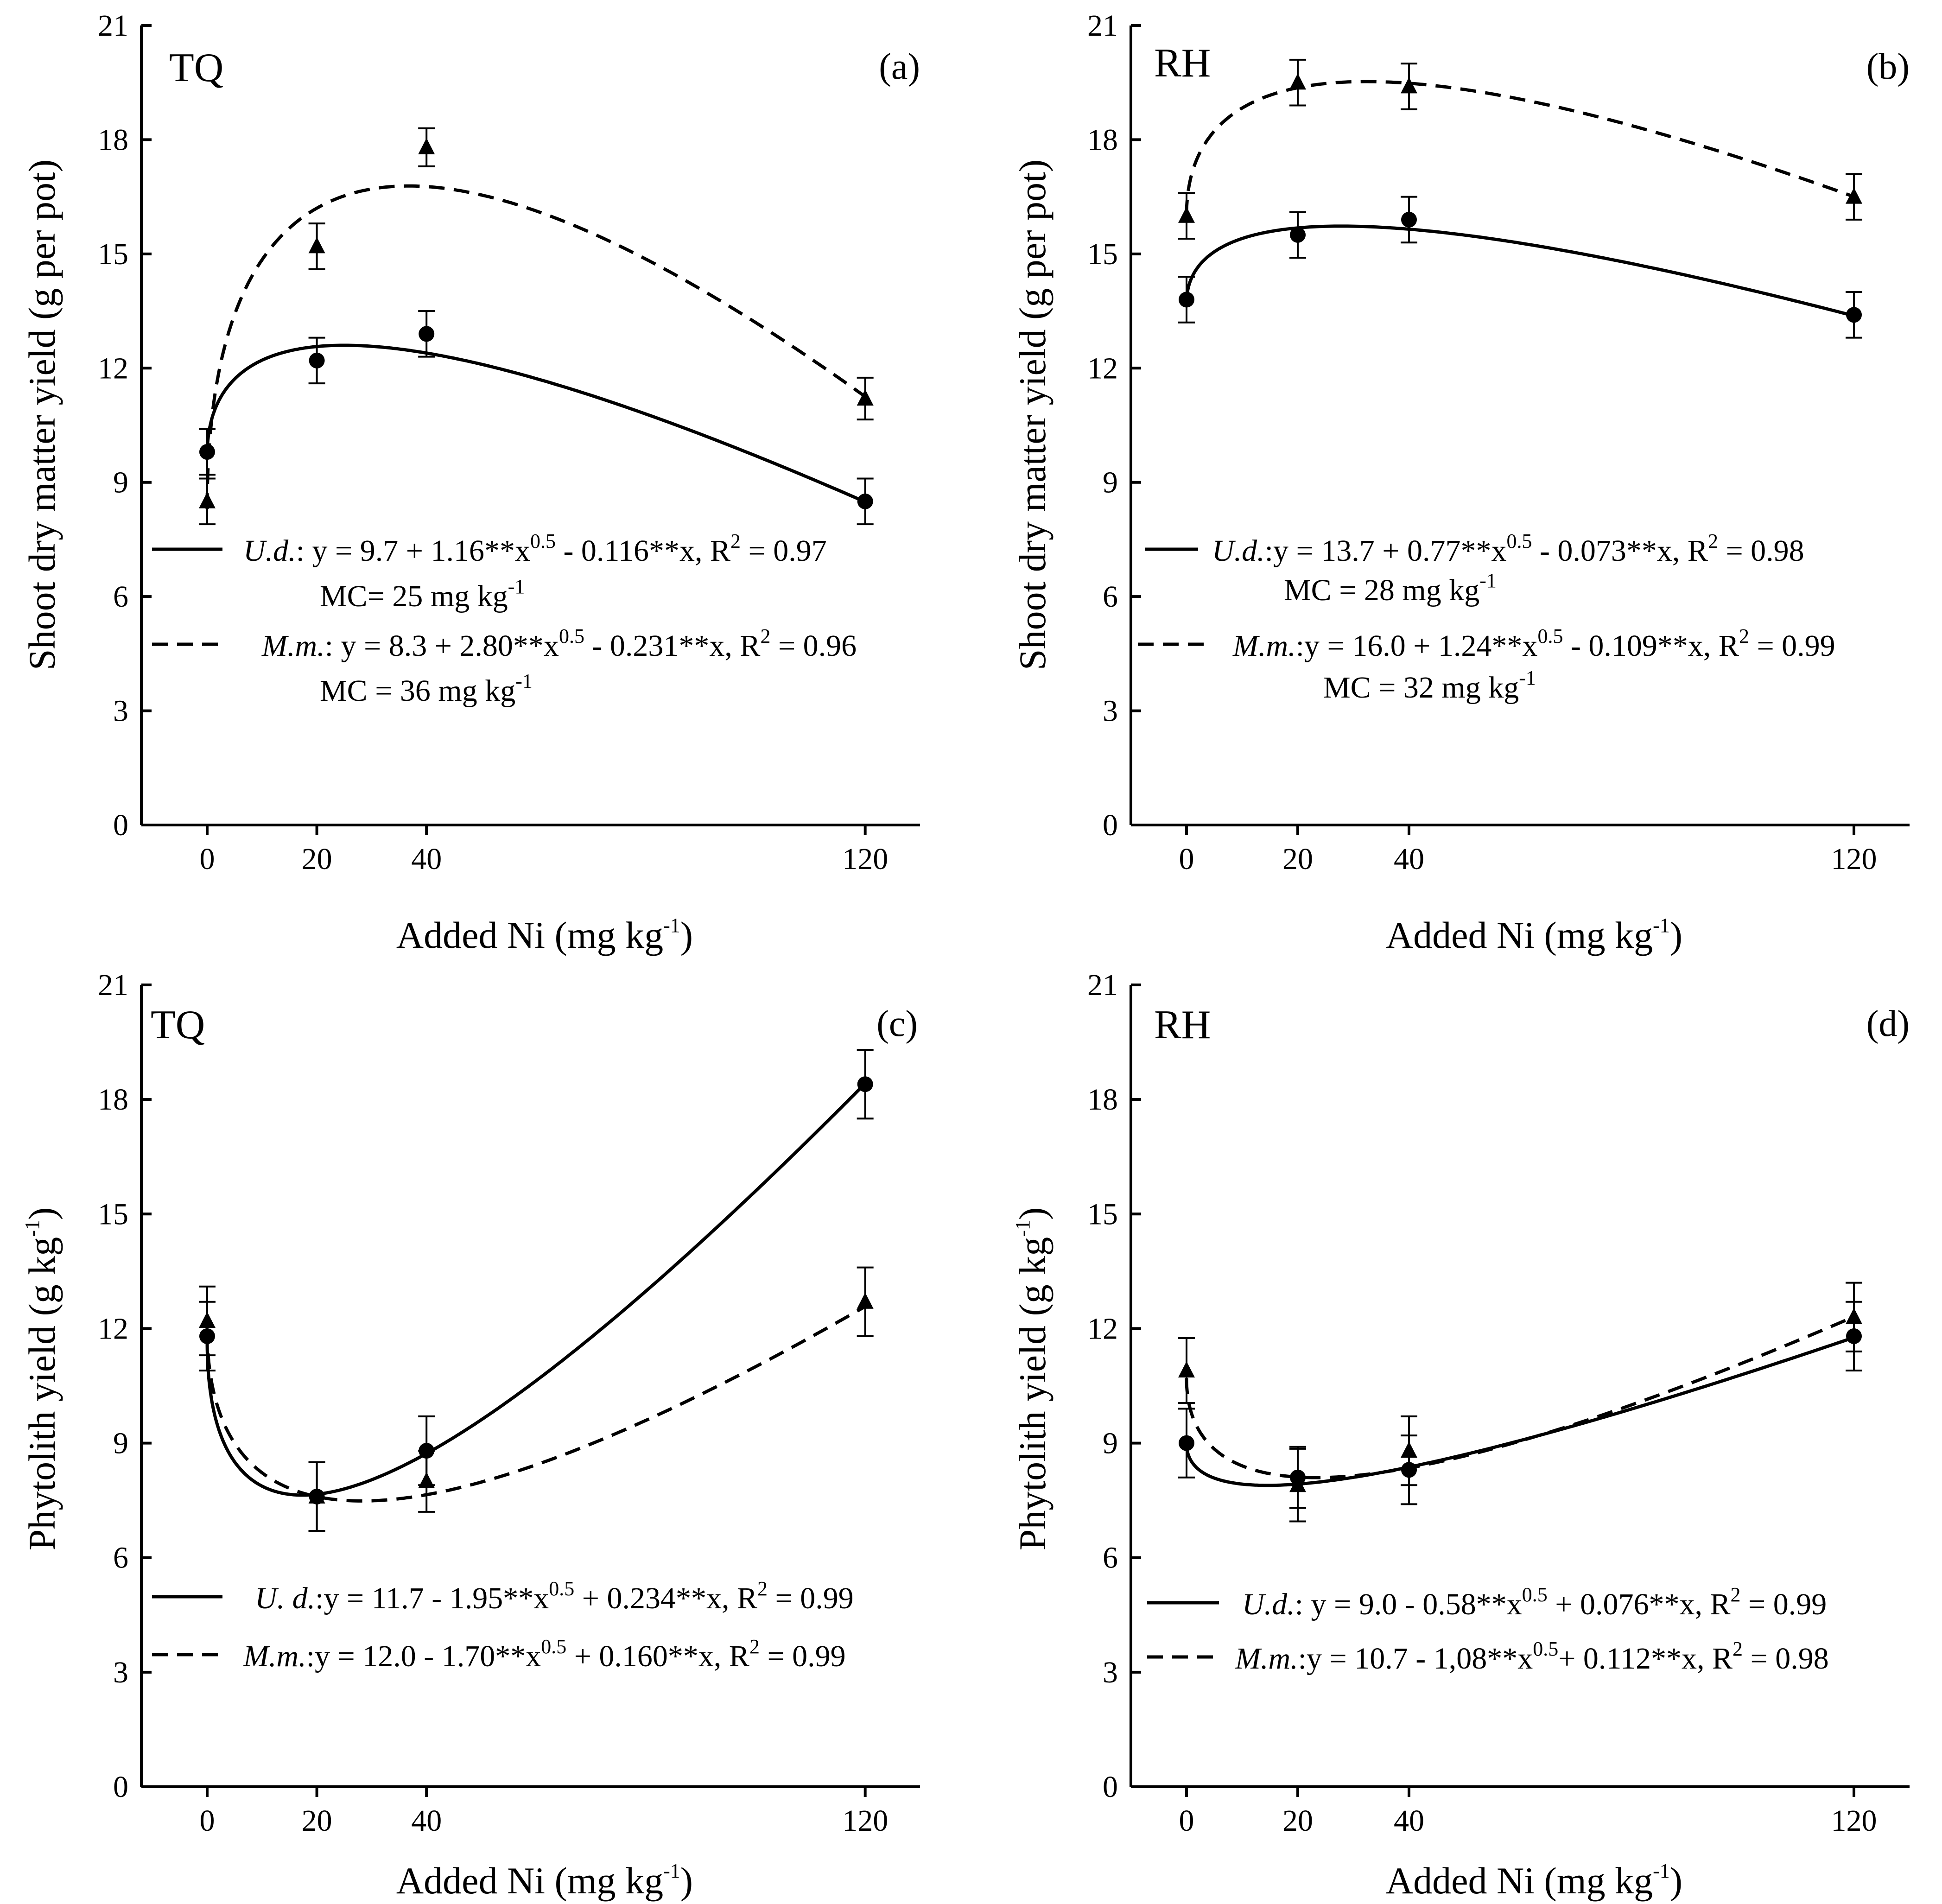 This screenshot has height=1904, width=1942. Describe the element at coordinates (1520, 1881) in the screenshot. I see `panel-d-x-axis-title-main: Added Ni (mg kg` at that location.